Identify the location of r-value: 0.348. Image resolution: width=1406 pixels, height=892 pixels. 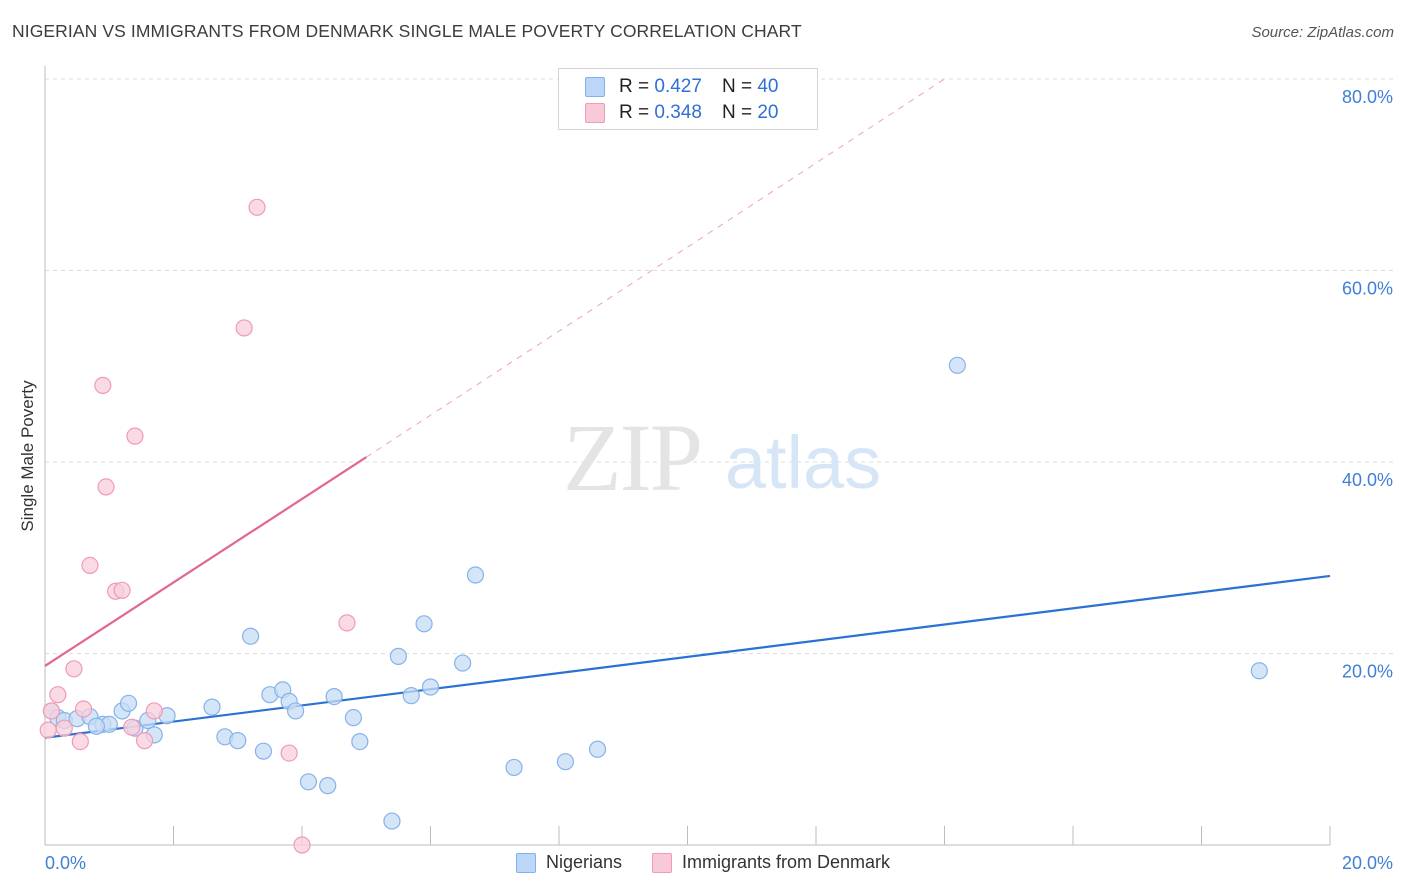
(678, 112).